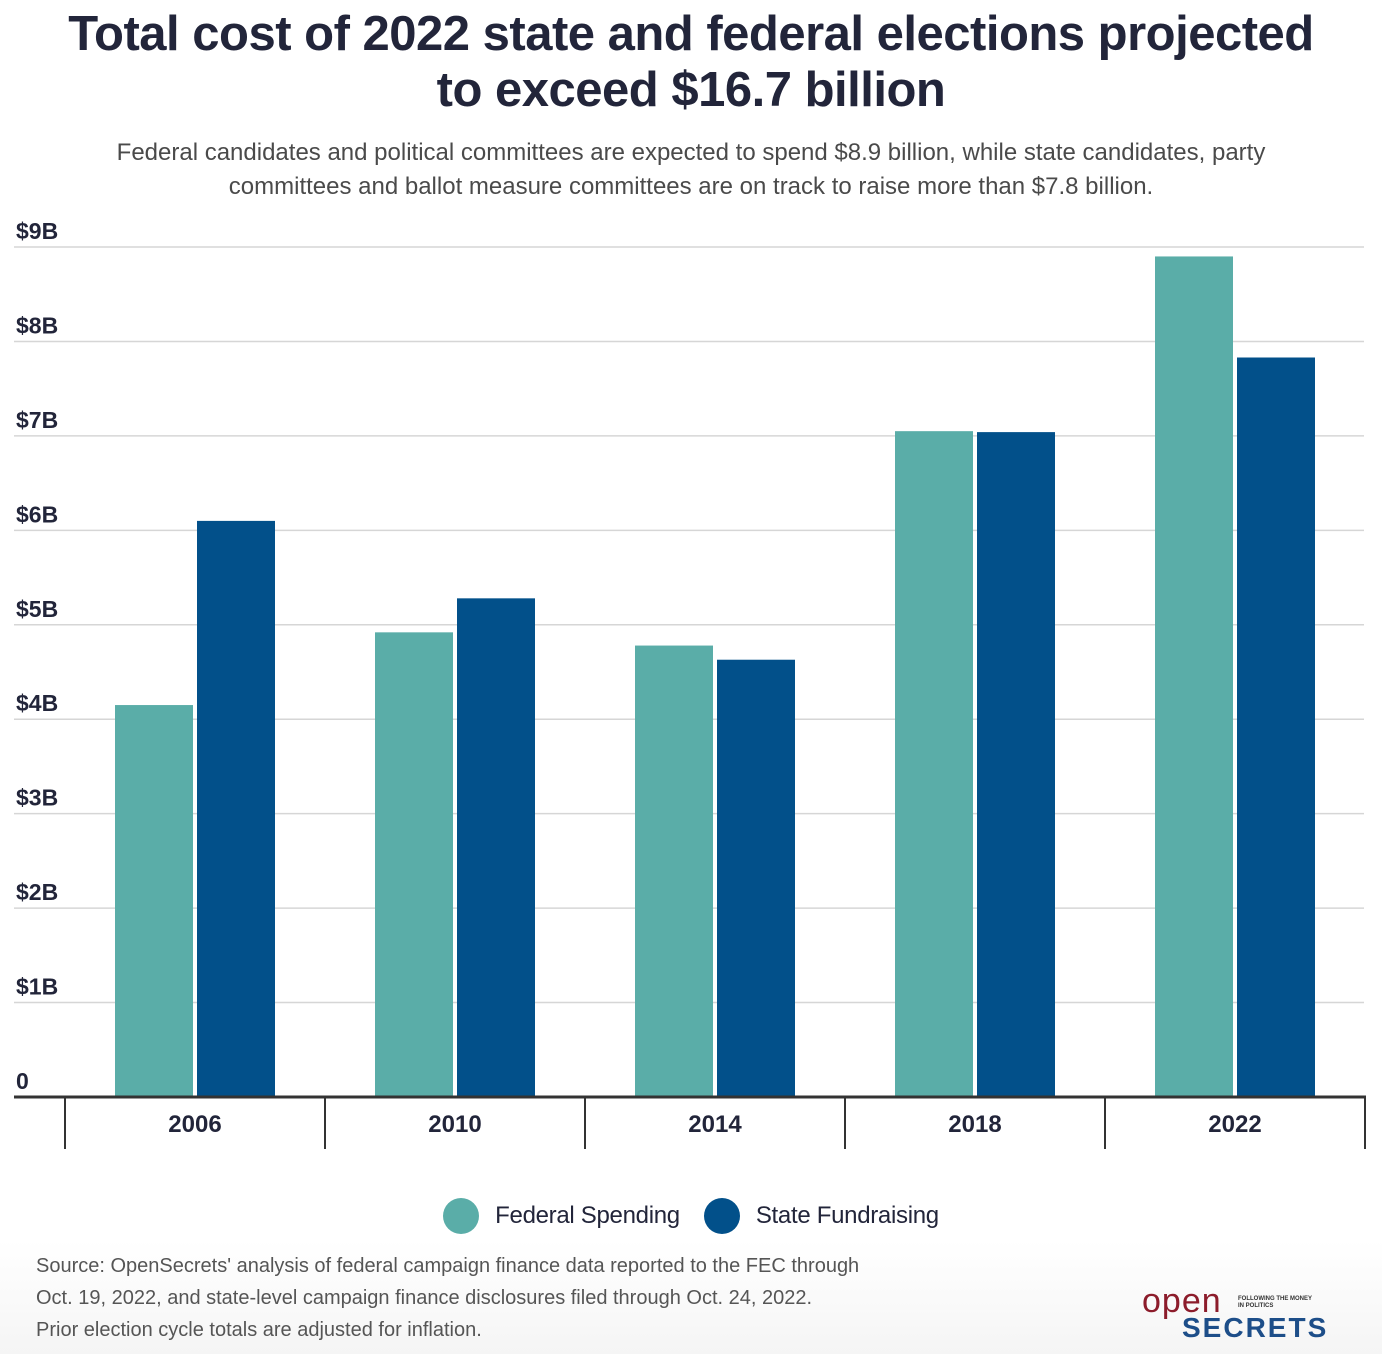 The image size is (1382, 1354). What do you see at coordinates (37, 514) in the screenshot?
I see `y-tick-label: $6B` at bounding box center [37, 514].